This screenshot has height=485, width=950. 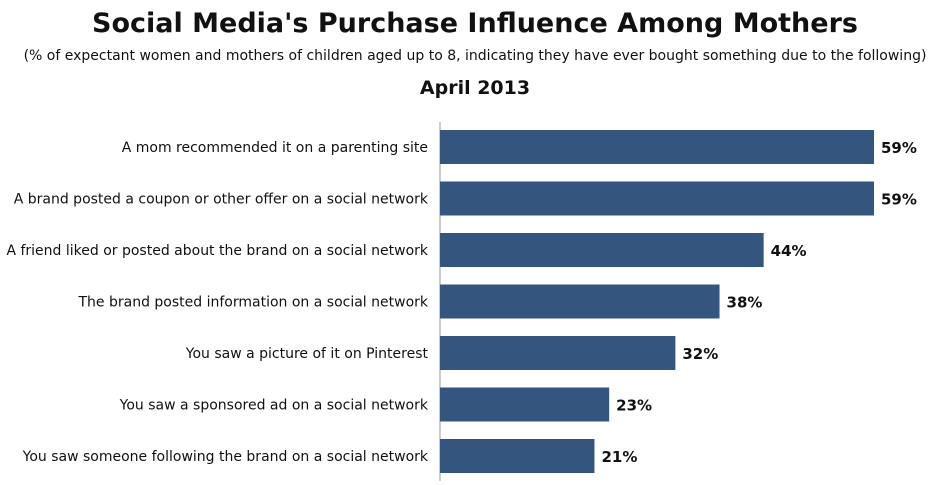 What do you see at coordinates (275, 148) in the screenshot?
I see `category-label-0: A mom recommended it on a parenting site` at bounding box center [275, 148].